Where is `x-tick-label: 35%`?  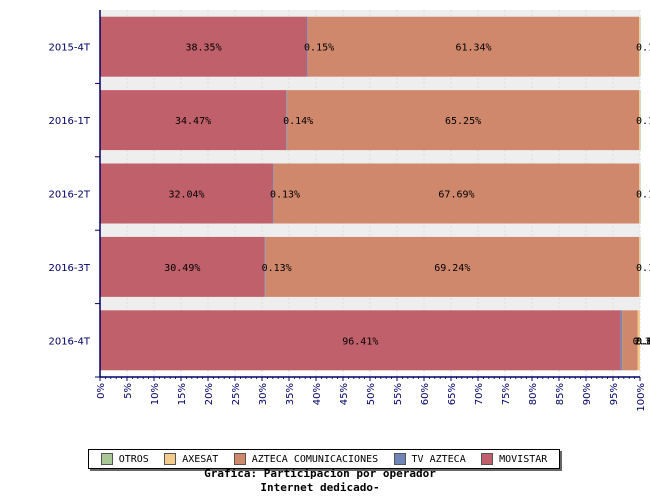
x-tick-label: 35% is located at coordinates (290, 394).